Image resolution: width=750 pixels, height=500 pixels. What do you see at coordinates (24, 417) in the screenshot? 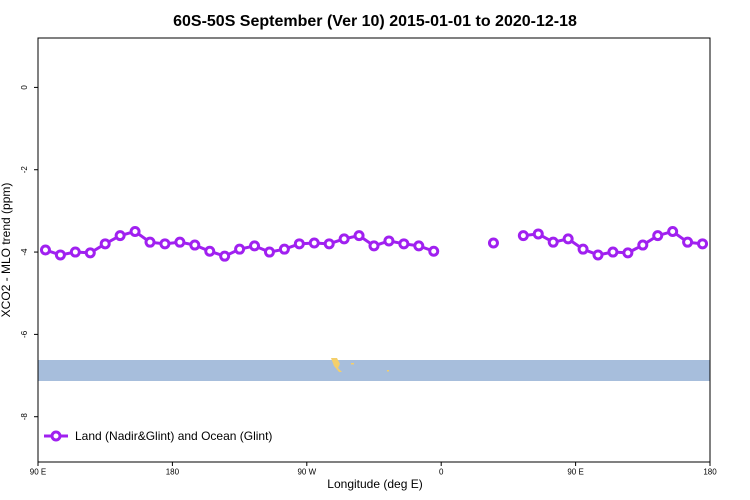
I see `y-tick-label: -8` at bounding box center [24, 417].